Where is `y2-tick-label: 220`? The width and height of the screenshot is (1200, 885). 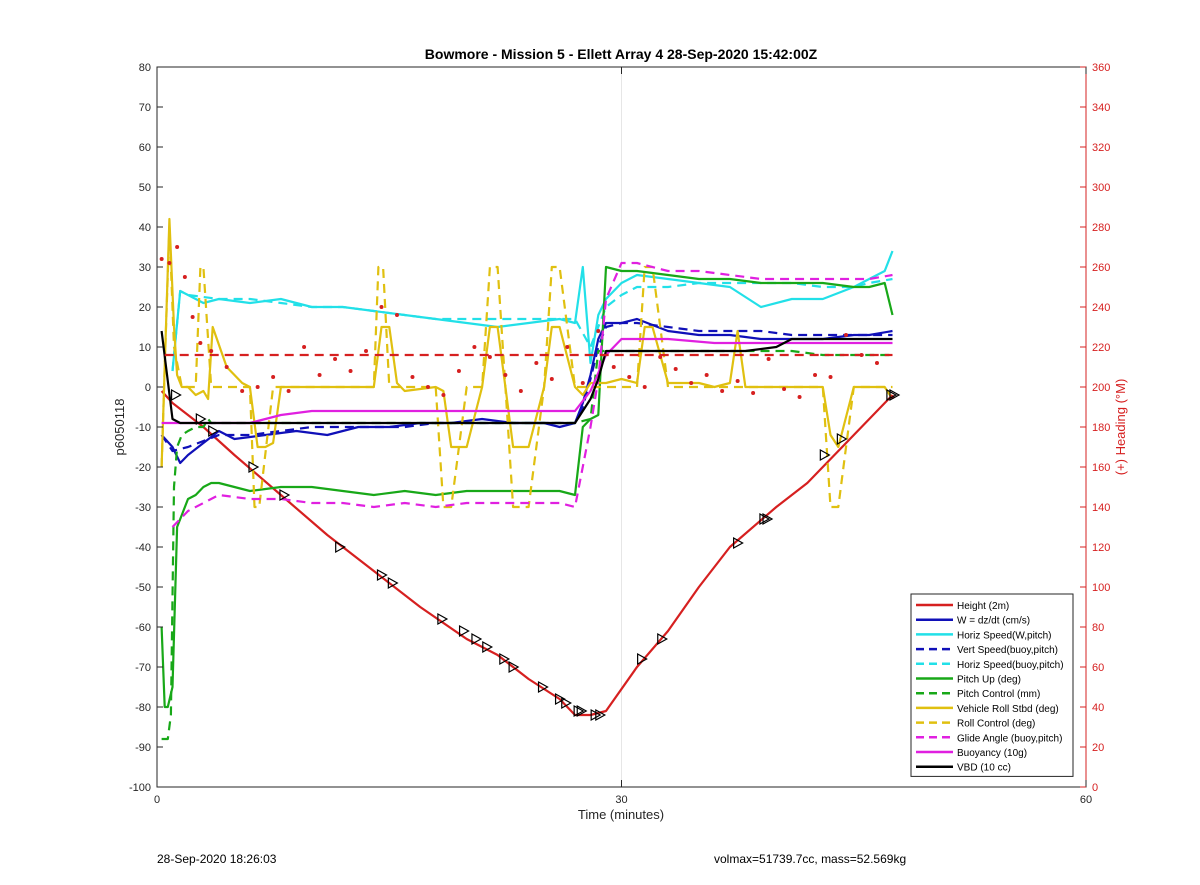 y2-tick-label: 220 is located at coordinates (1101, 348).